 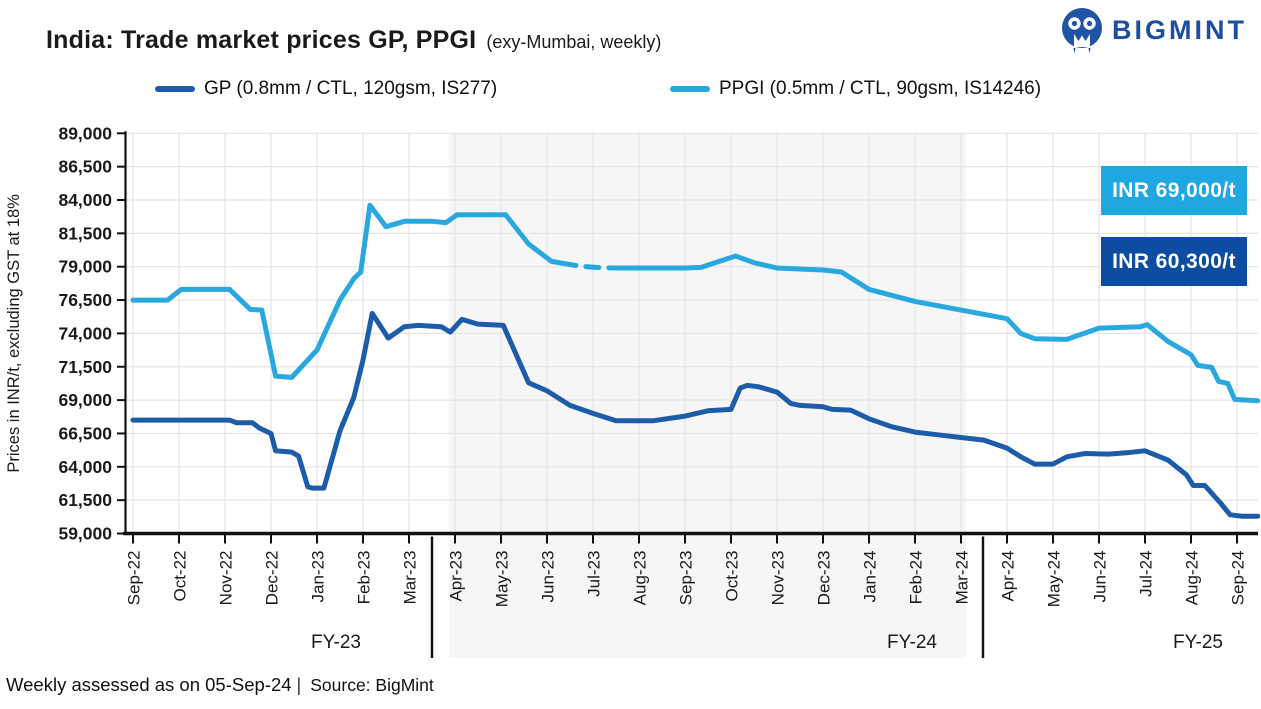 I want to click on svg-text: Sep-24, so click(x=1238, y=578).